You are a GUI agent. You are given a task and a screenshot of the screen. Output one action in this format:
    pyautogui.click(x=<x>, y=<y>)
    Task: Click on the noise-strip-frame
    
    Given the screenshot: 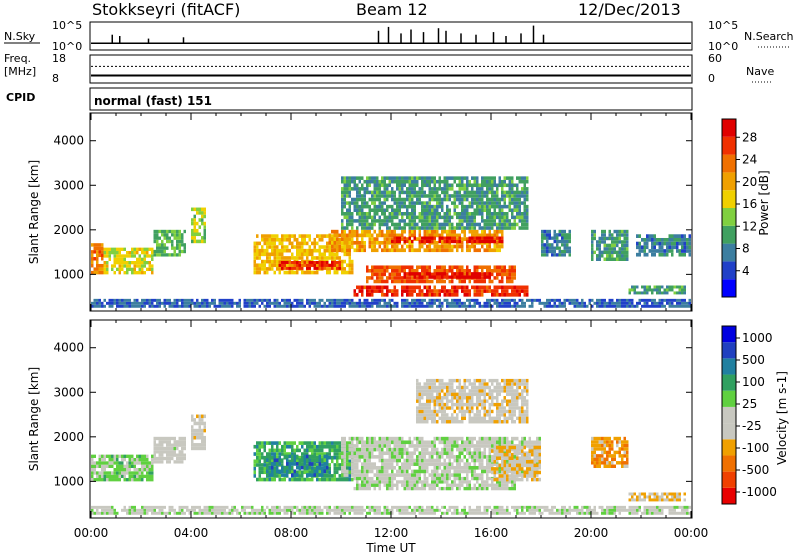 What is the action you would take?
    pyautogui.click(x=391, y=36)
    